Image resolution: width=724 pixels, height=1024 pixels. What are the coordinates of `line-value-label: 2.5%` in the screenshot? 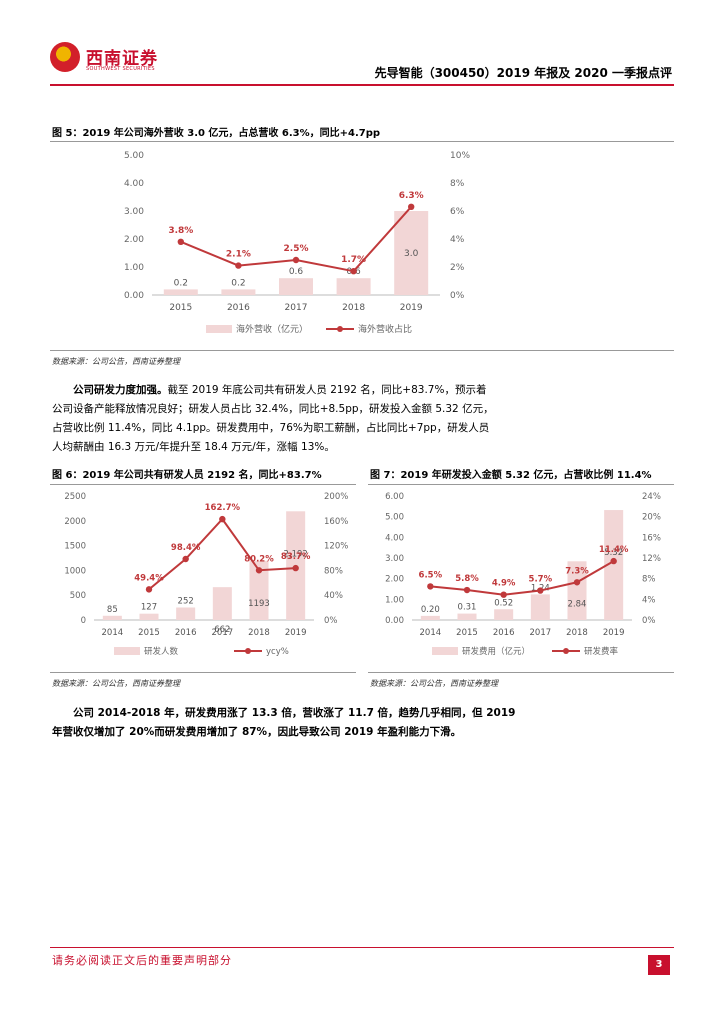 It's located at (296, 249).